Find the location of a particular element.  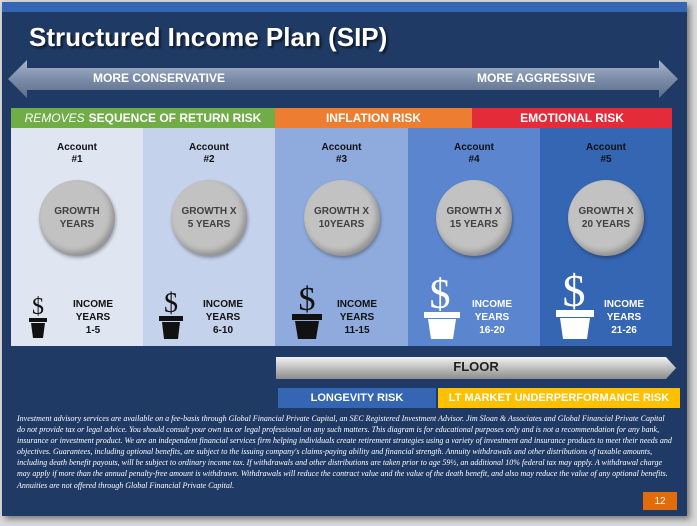

sequence-risk-bar: REMOVES SEQUENCE OF RETURN RISK is located at coordinates (143, 118).